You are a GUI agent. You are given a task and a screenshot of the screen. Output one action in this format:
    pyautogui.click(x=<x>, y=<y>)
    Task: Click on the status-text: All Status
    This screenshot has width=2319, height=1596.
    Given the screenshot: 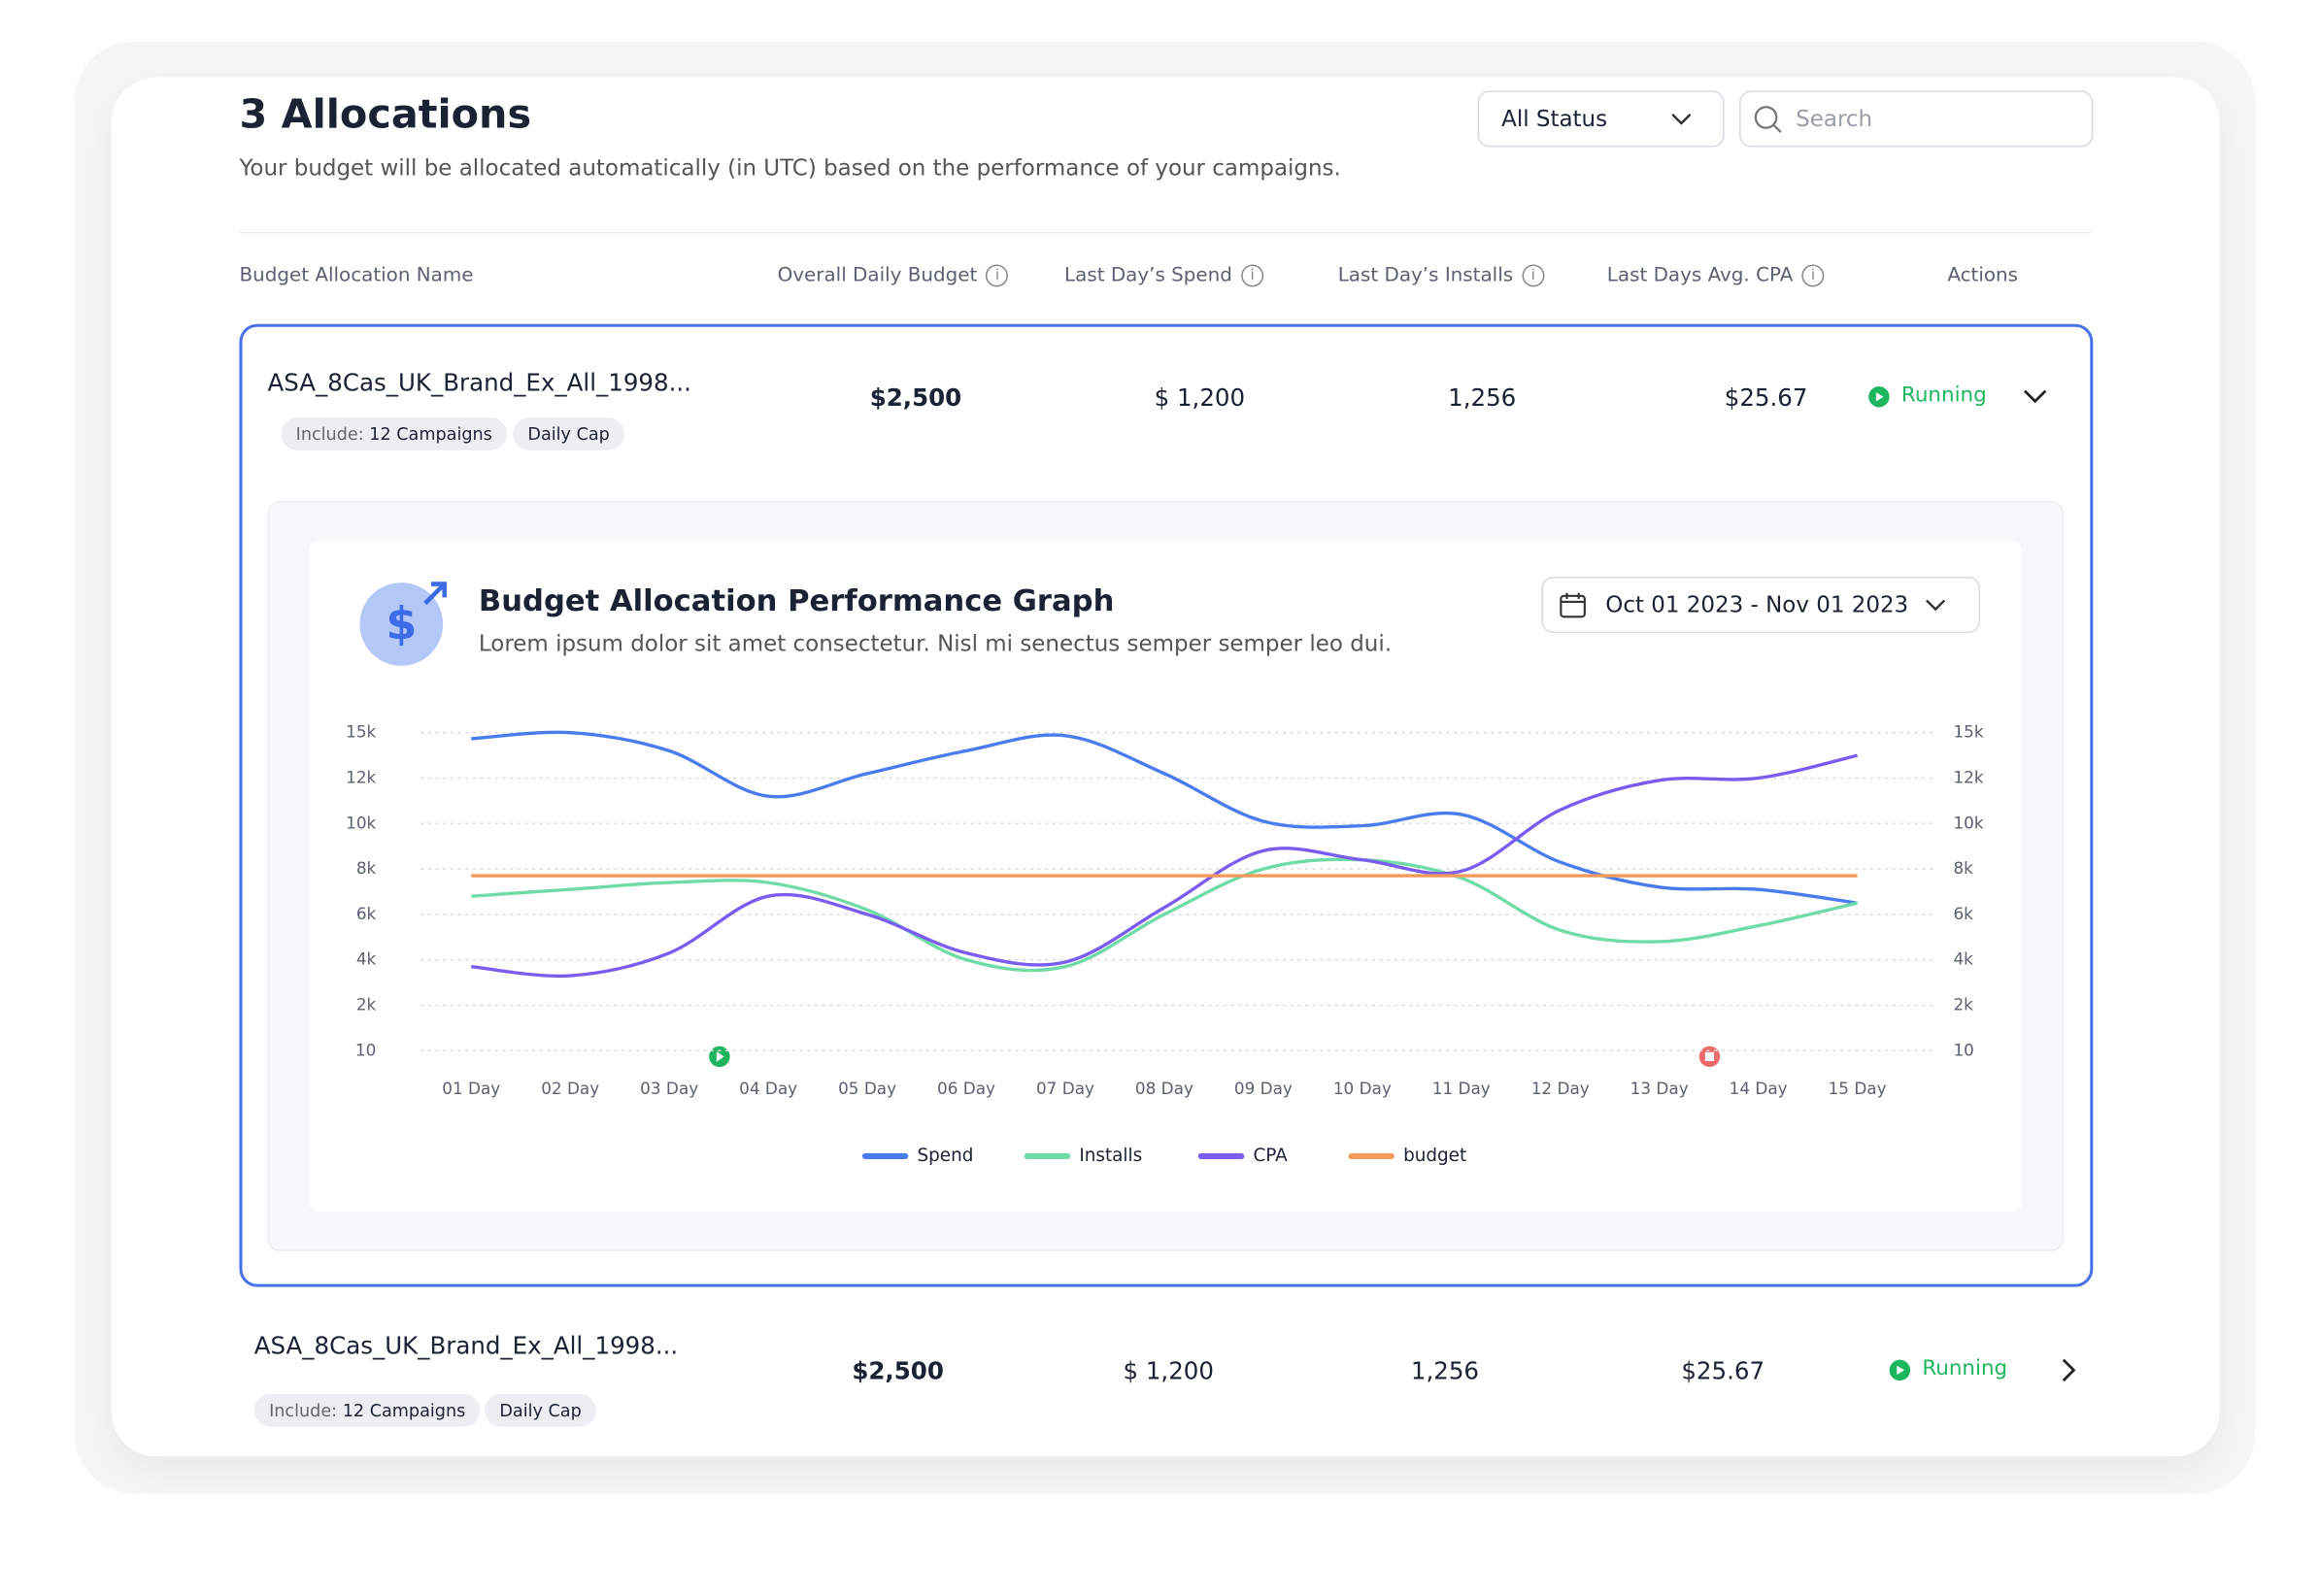 What is the action you would take?
    pyautogui.click(x=1554, y=119)
    